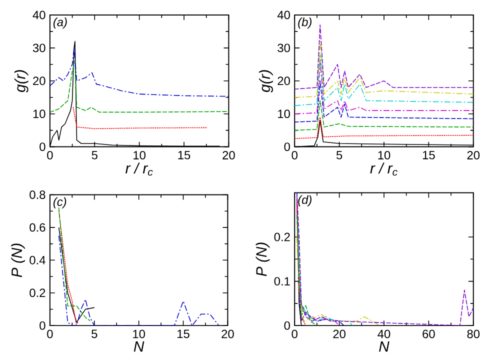 Image resolution: width=484 pixels, height=362 pixels. Describe the element at coordinates (384, 334) in the screenshot. I see `x-tick-label: 40` at that location.